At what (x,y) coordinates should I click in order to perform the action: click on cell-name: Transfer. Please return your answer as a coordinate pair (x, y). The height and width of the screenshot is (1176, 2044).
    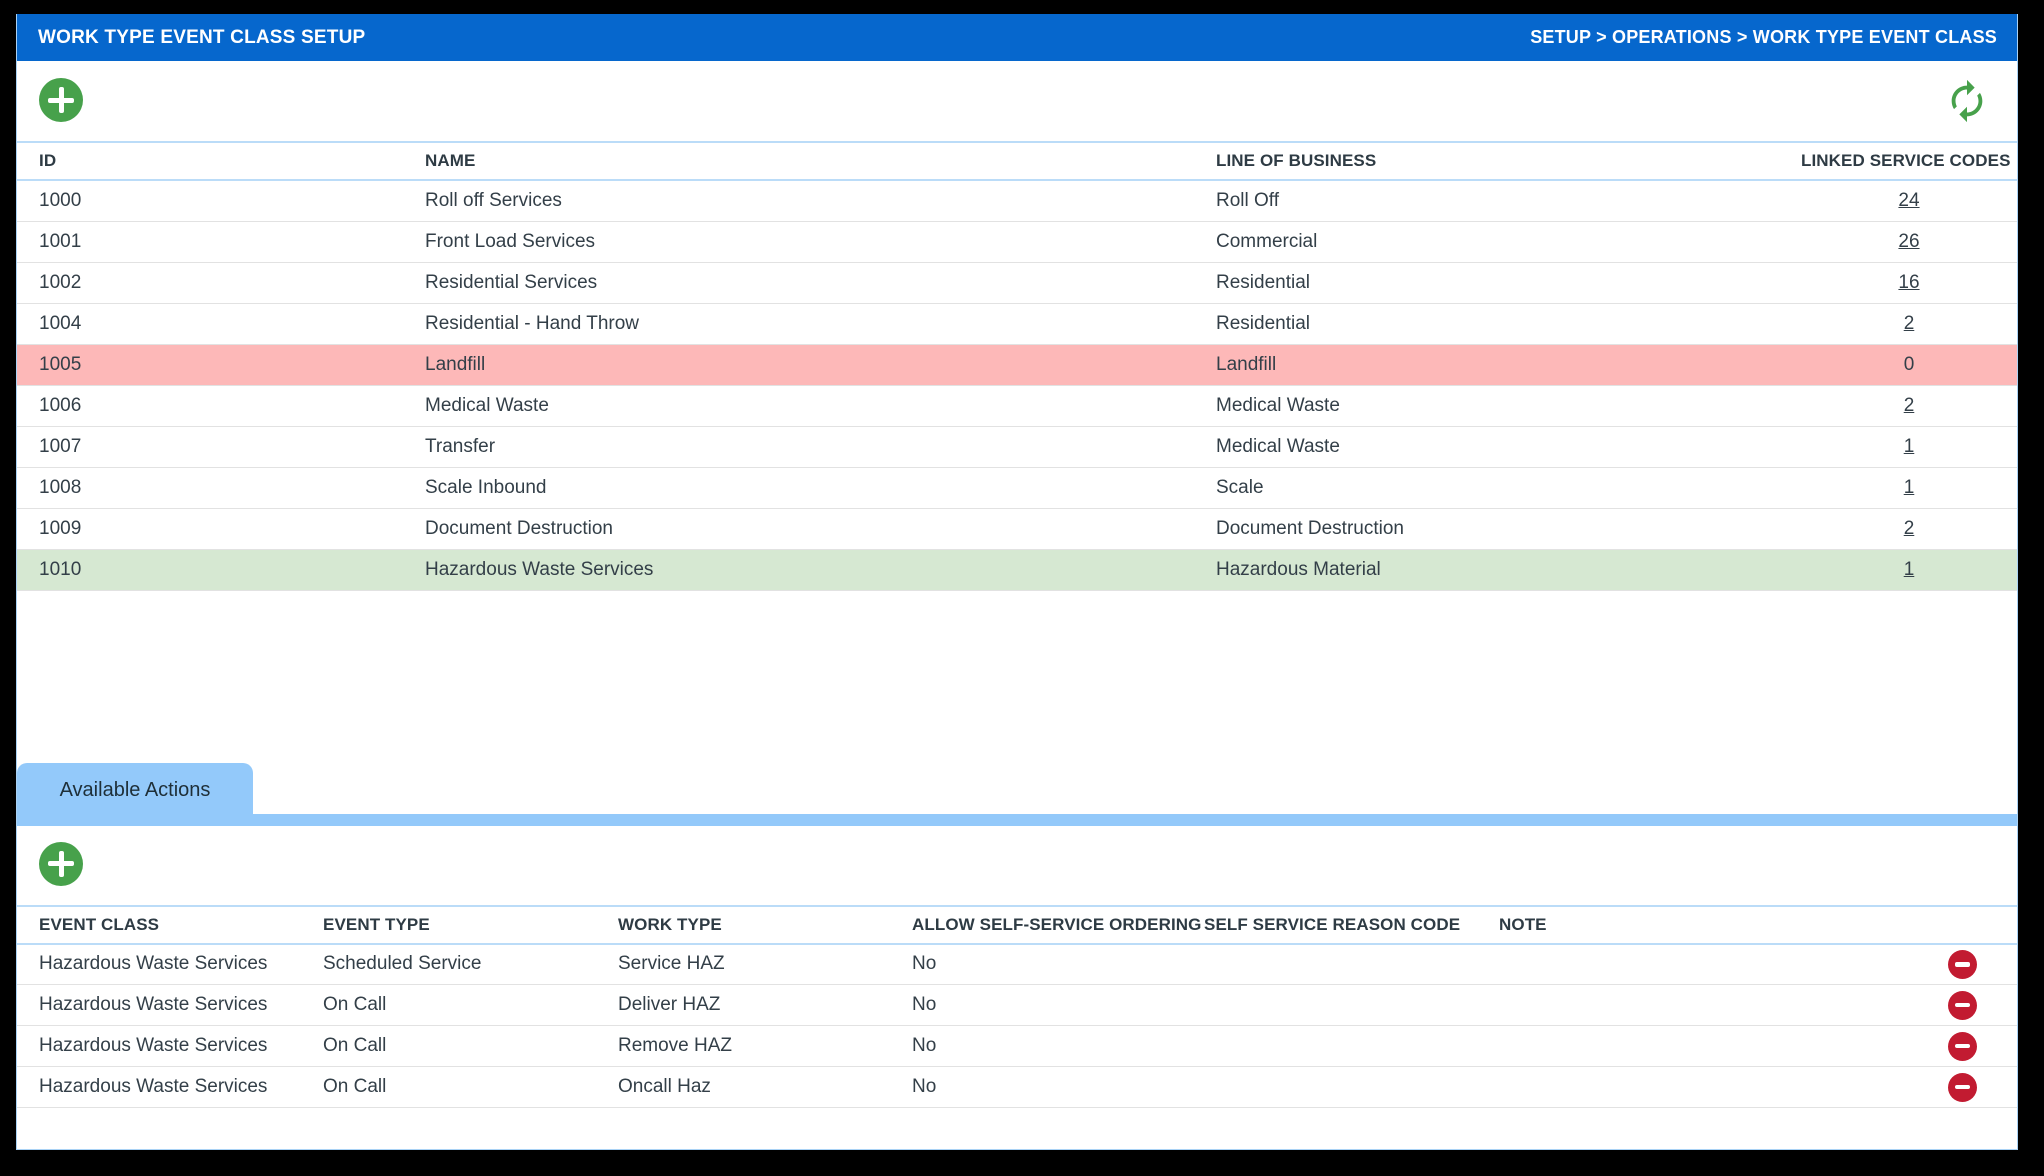
    Looking at the image, I should click on (460, 446).